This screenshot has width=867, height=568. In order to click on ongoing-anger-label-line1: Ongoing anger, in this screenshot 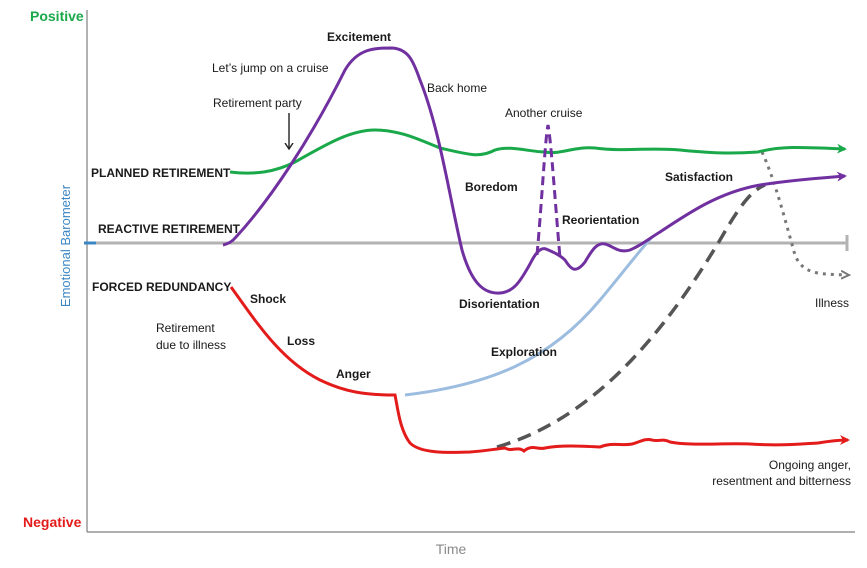, I will do `click(810, 465)`.